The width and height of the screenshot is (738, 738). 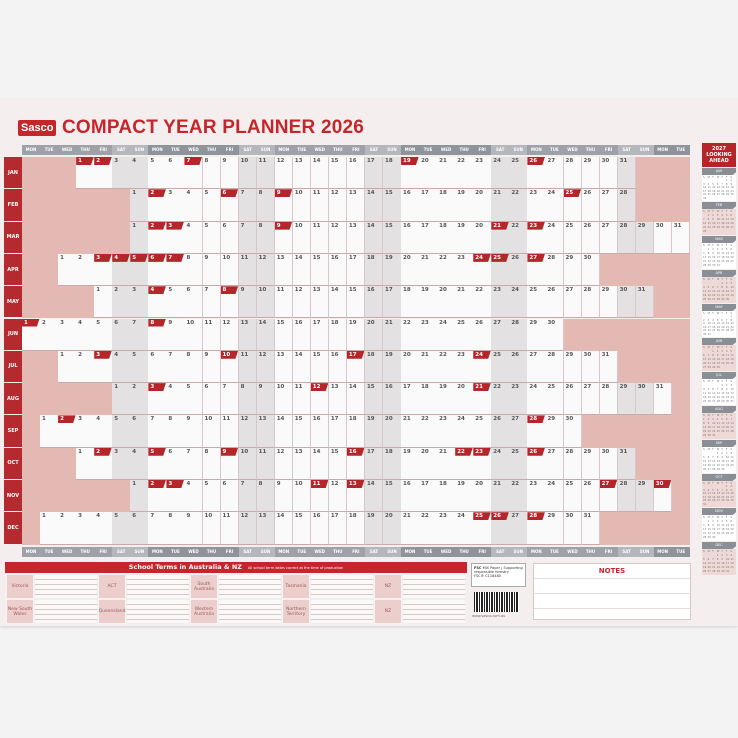 I want to click on day-cell: 31, so click(x=645, y=302).